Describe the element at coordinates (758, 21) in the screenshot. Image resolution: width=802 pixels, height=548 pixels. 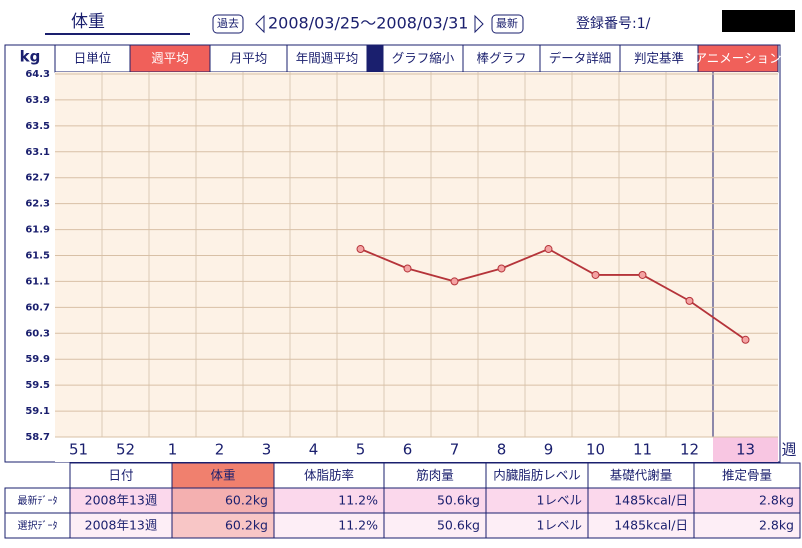
I see `redacted-box` at that location.